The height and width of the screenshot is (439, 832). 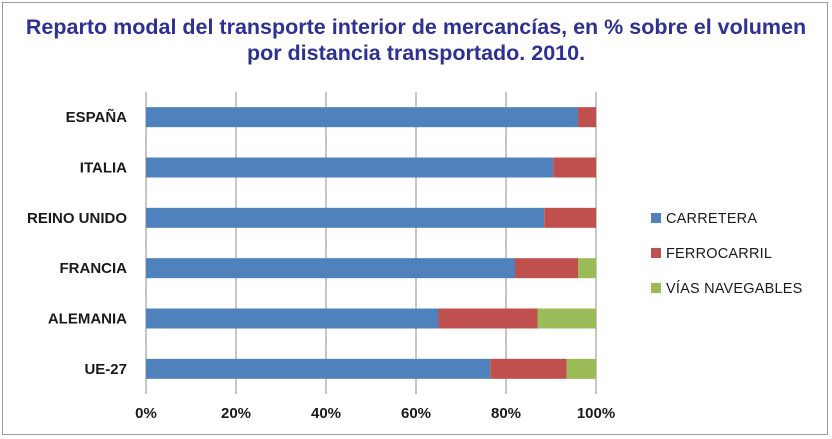 I want to click on category-label-reino-unido: REINO UNIDO, so click(x=77, y=218).